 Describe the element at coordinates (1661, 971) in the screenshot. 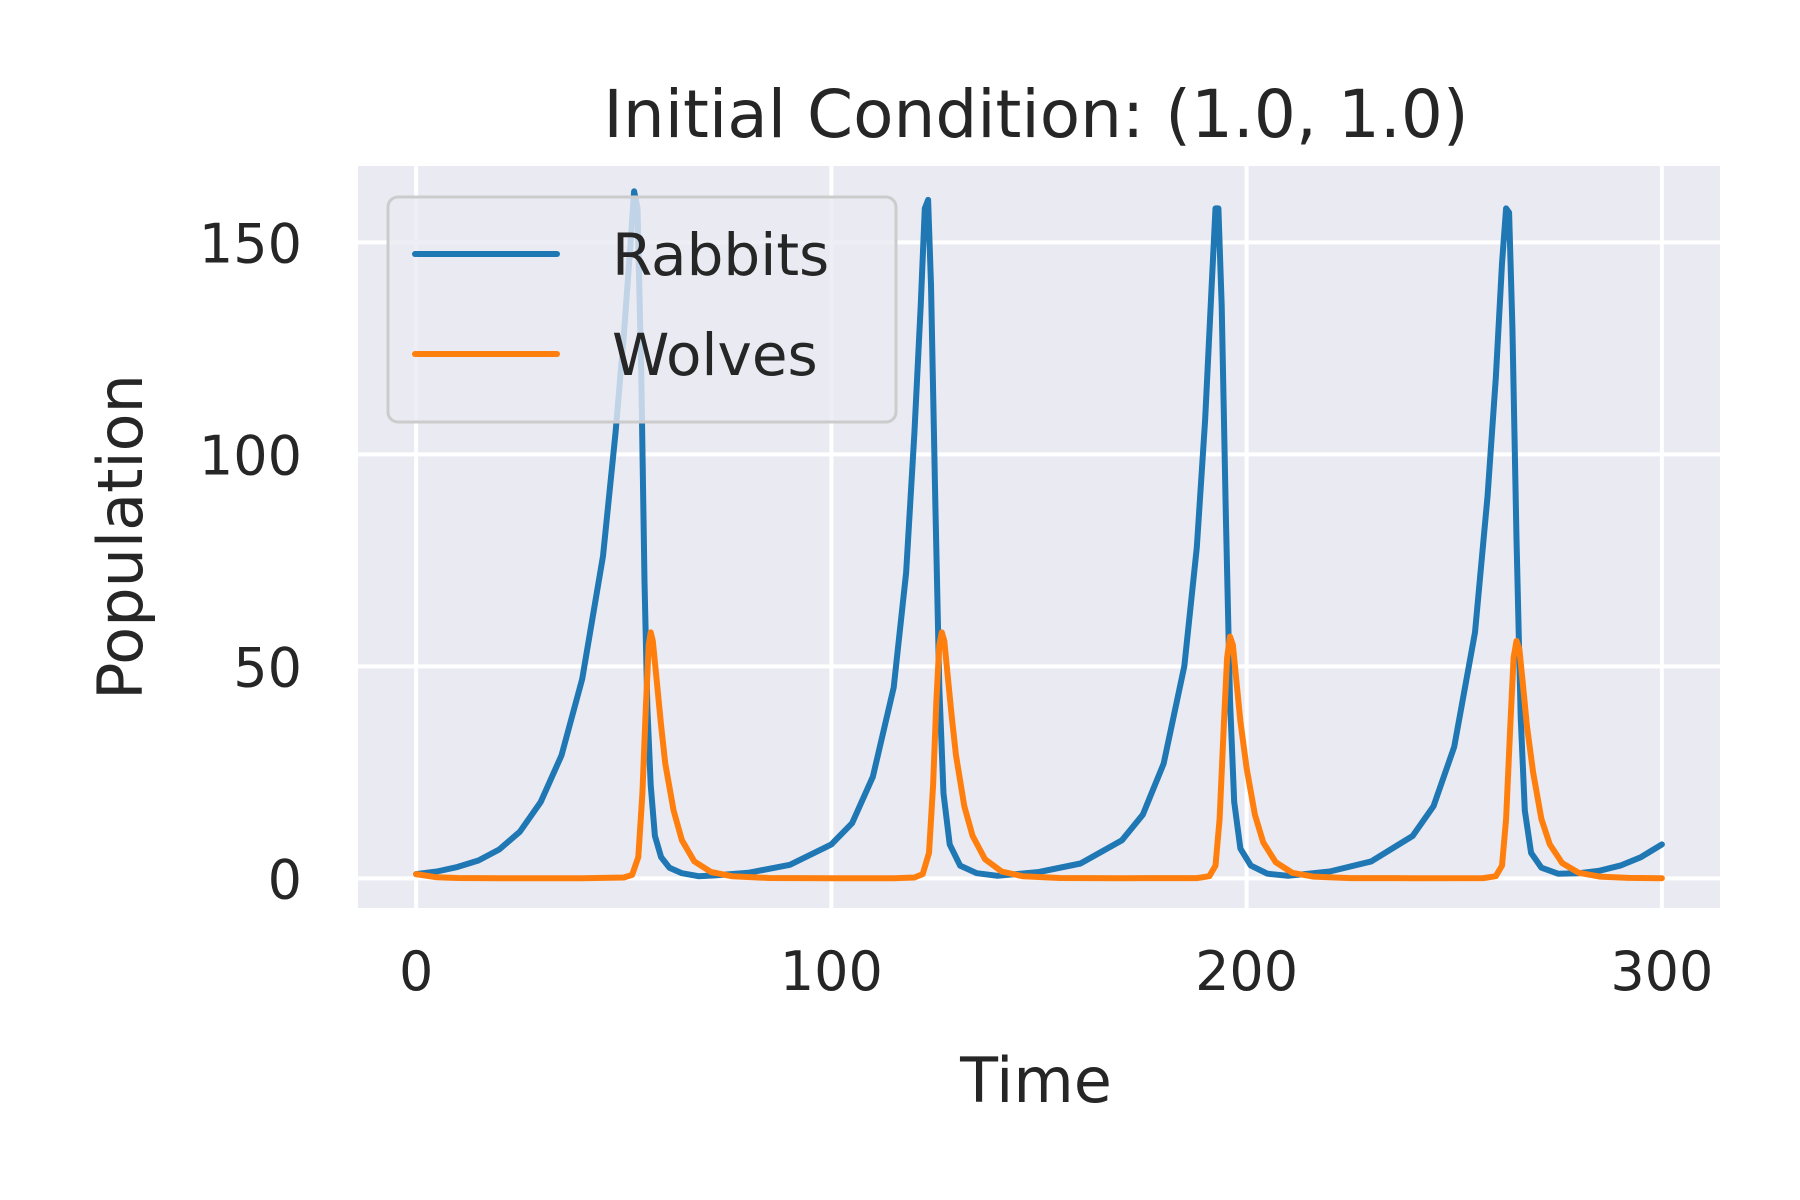

I see `x-tick-label: 300` at that location.